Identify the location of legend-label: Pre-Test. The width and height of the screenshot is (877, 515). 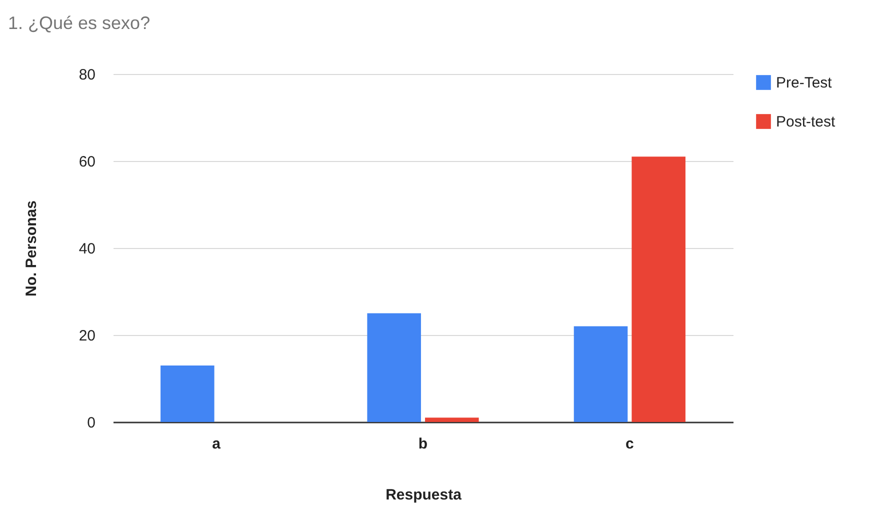
(804, 83).